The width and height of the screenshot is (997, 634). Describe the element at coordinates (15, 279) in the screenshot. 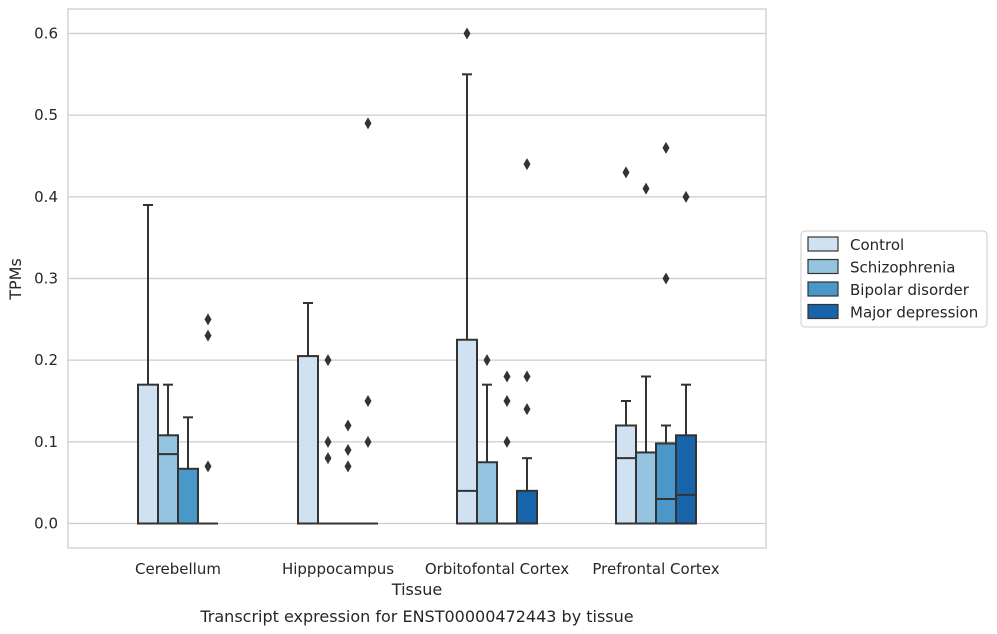

I see `y-axis-label: TPMs` at that location.